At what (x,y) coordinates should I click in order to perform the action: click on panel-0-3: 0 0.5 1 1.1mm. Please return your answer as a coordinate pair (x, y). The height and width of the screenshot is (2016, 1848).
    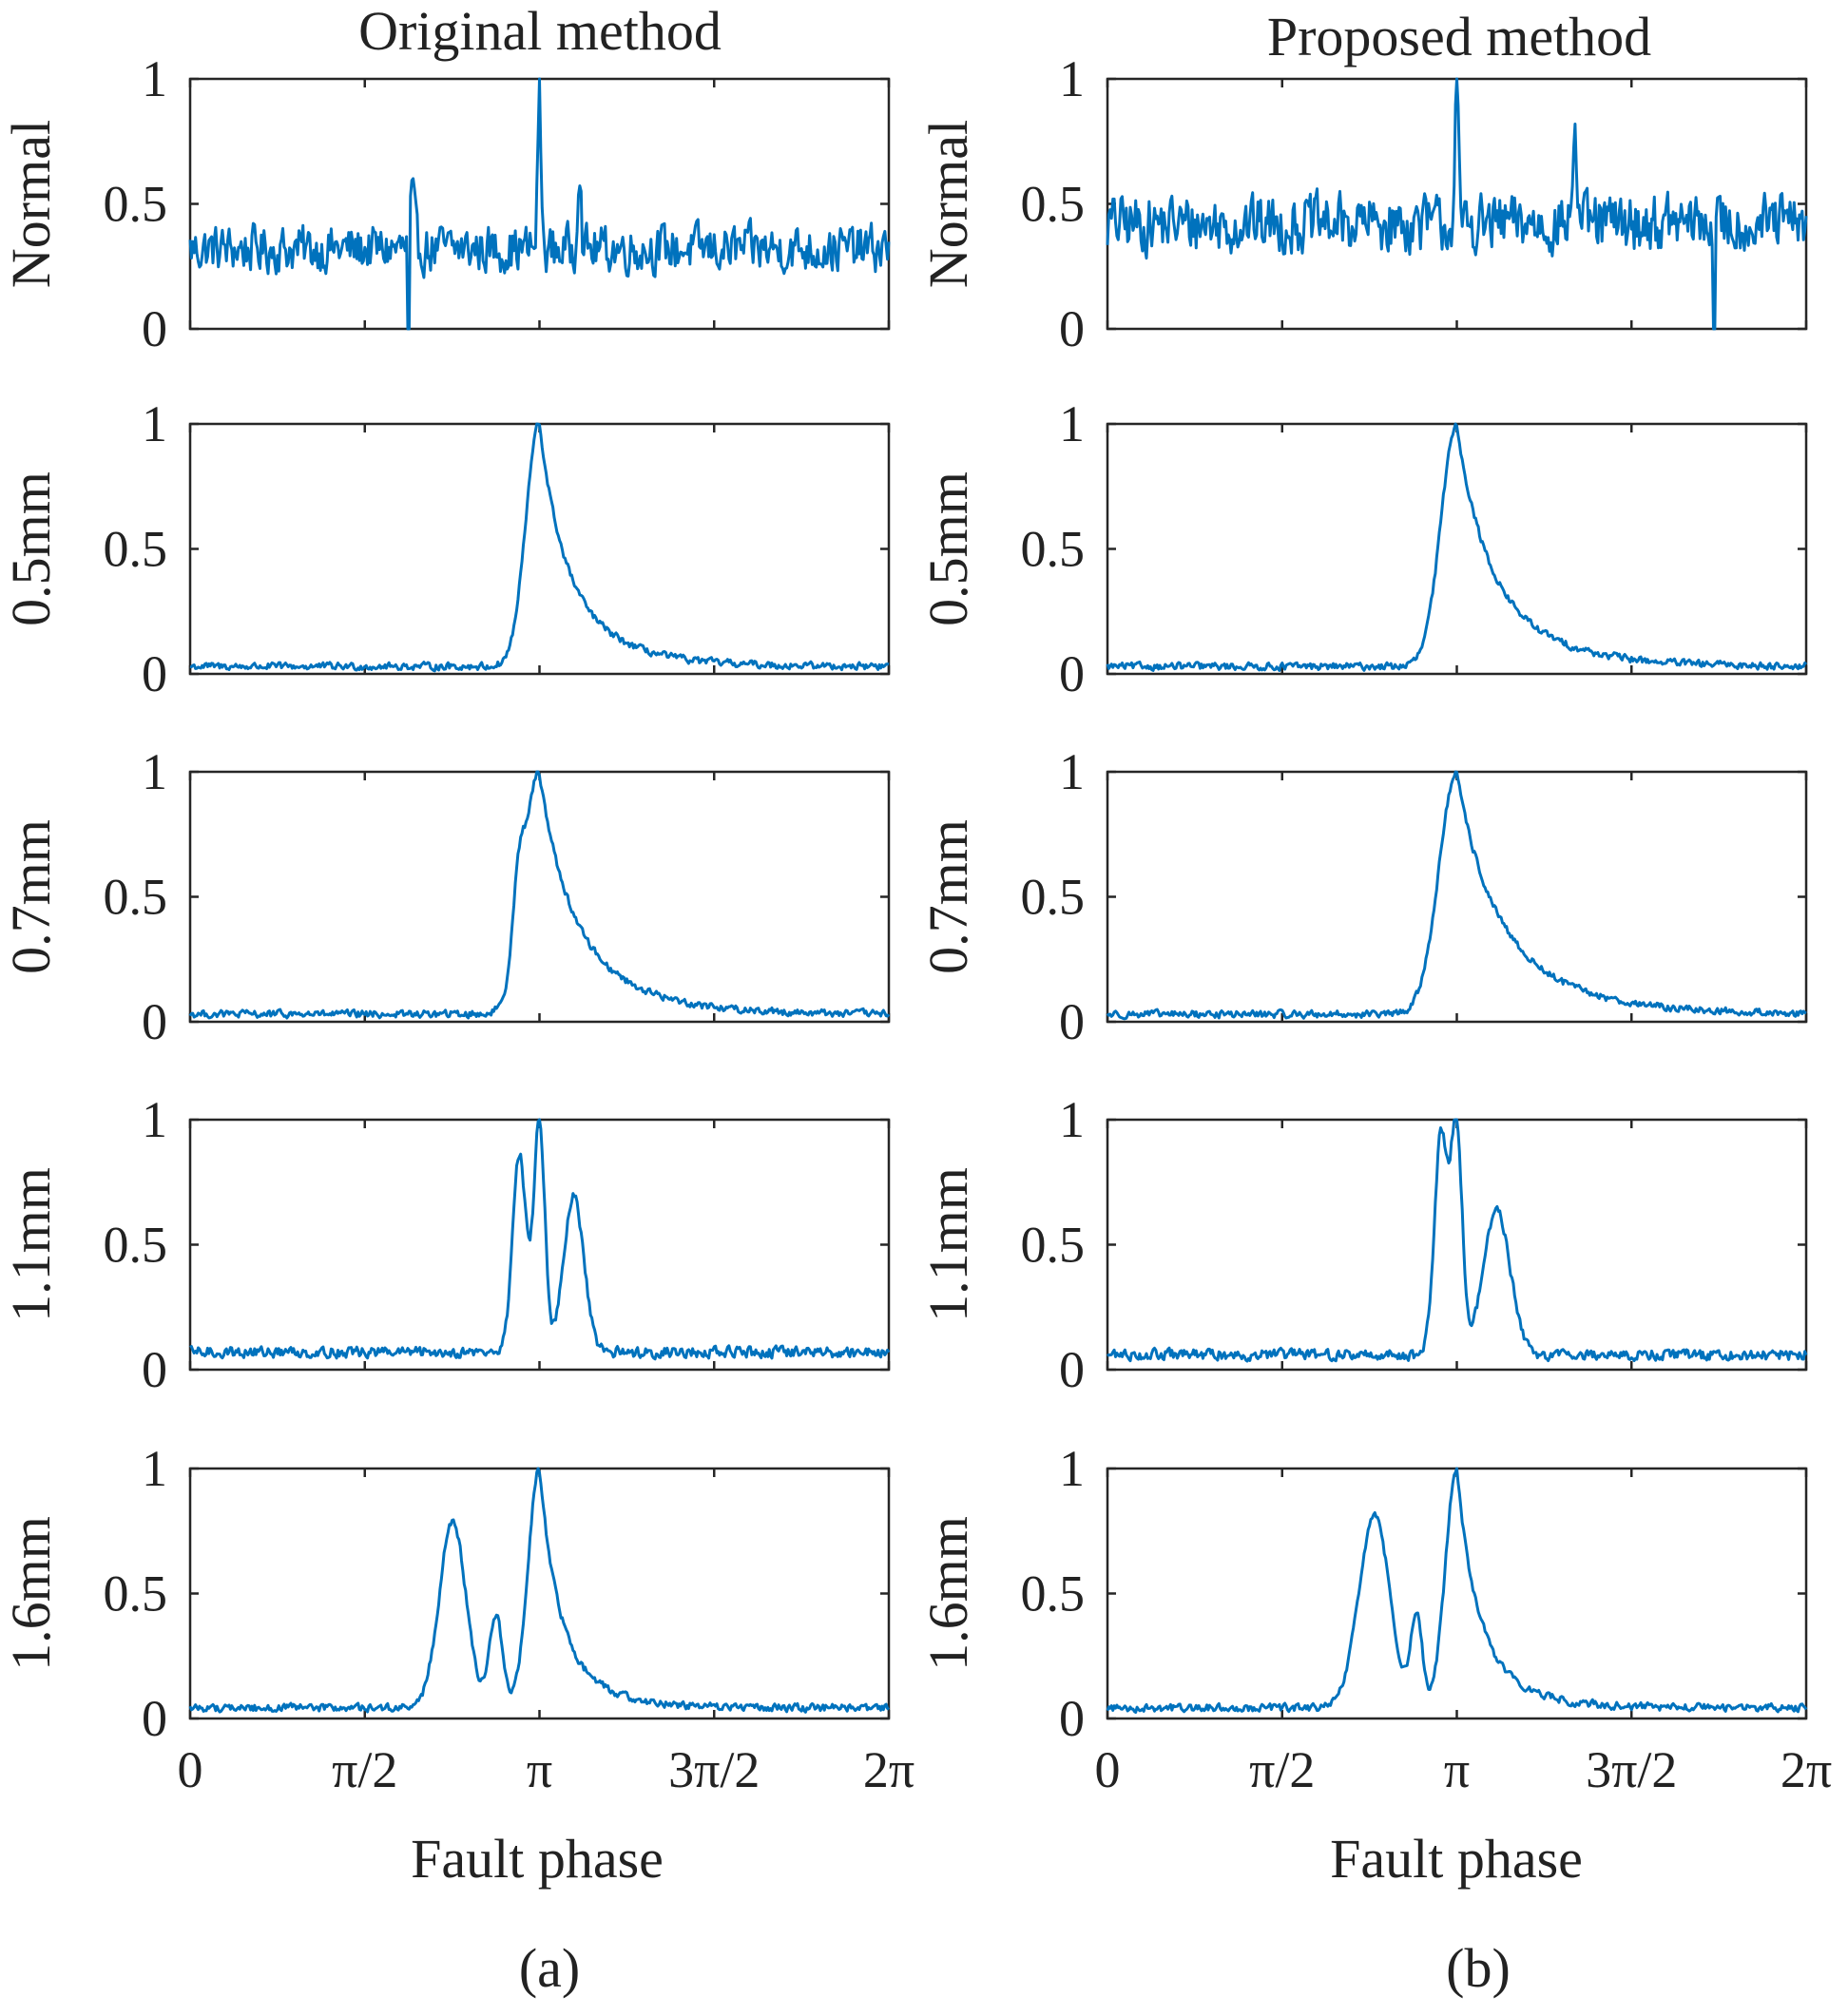
    Looking at the image, I should click on (445, 1244).